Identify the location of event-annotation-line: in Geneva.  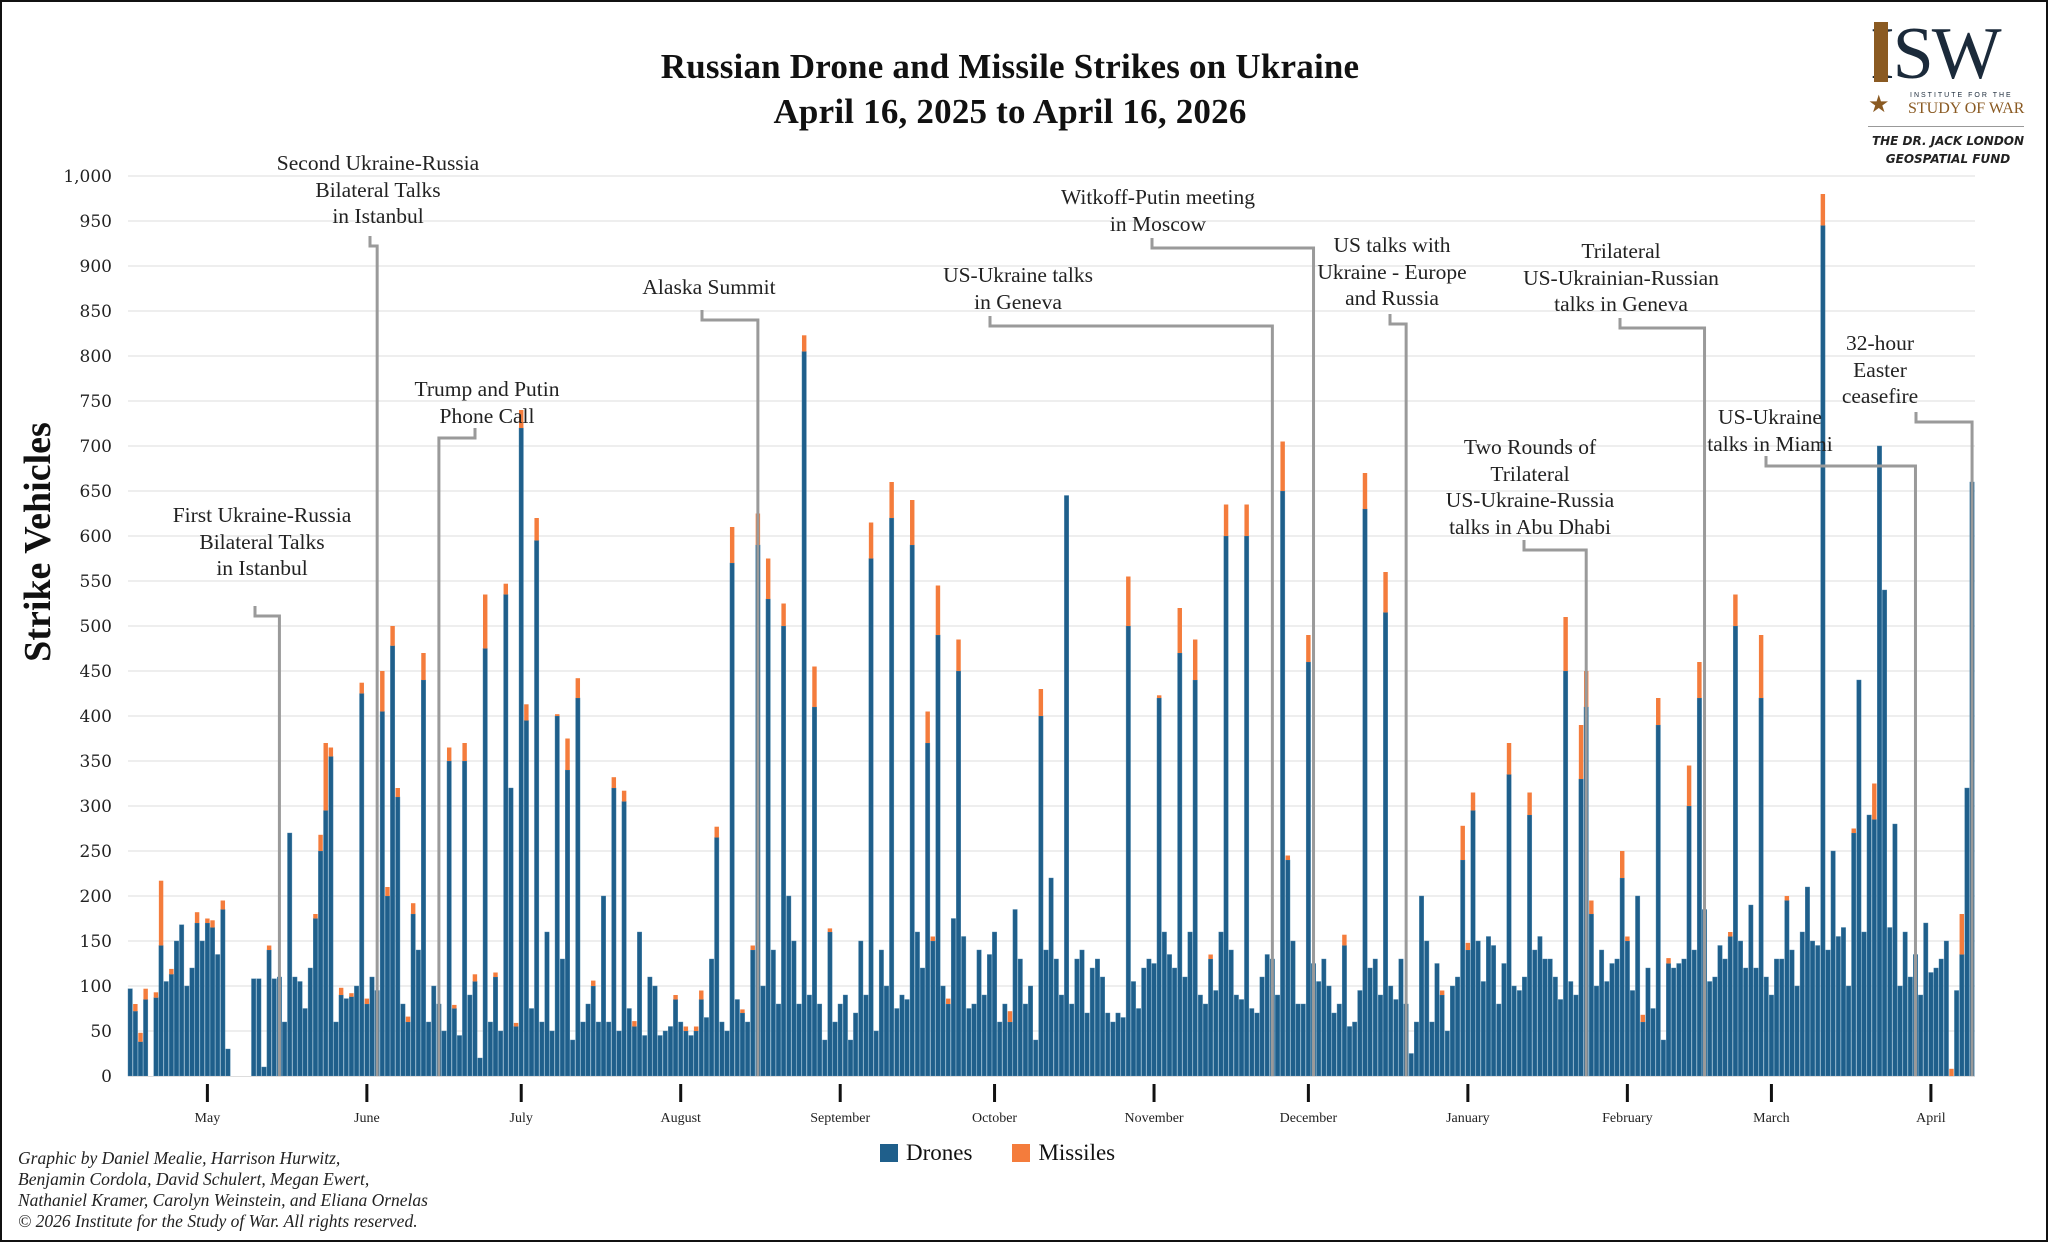
(1018, 301).